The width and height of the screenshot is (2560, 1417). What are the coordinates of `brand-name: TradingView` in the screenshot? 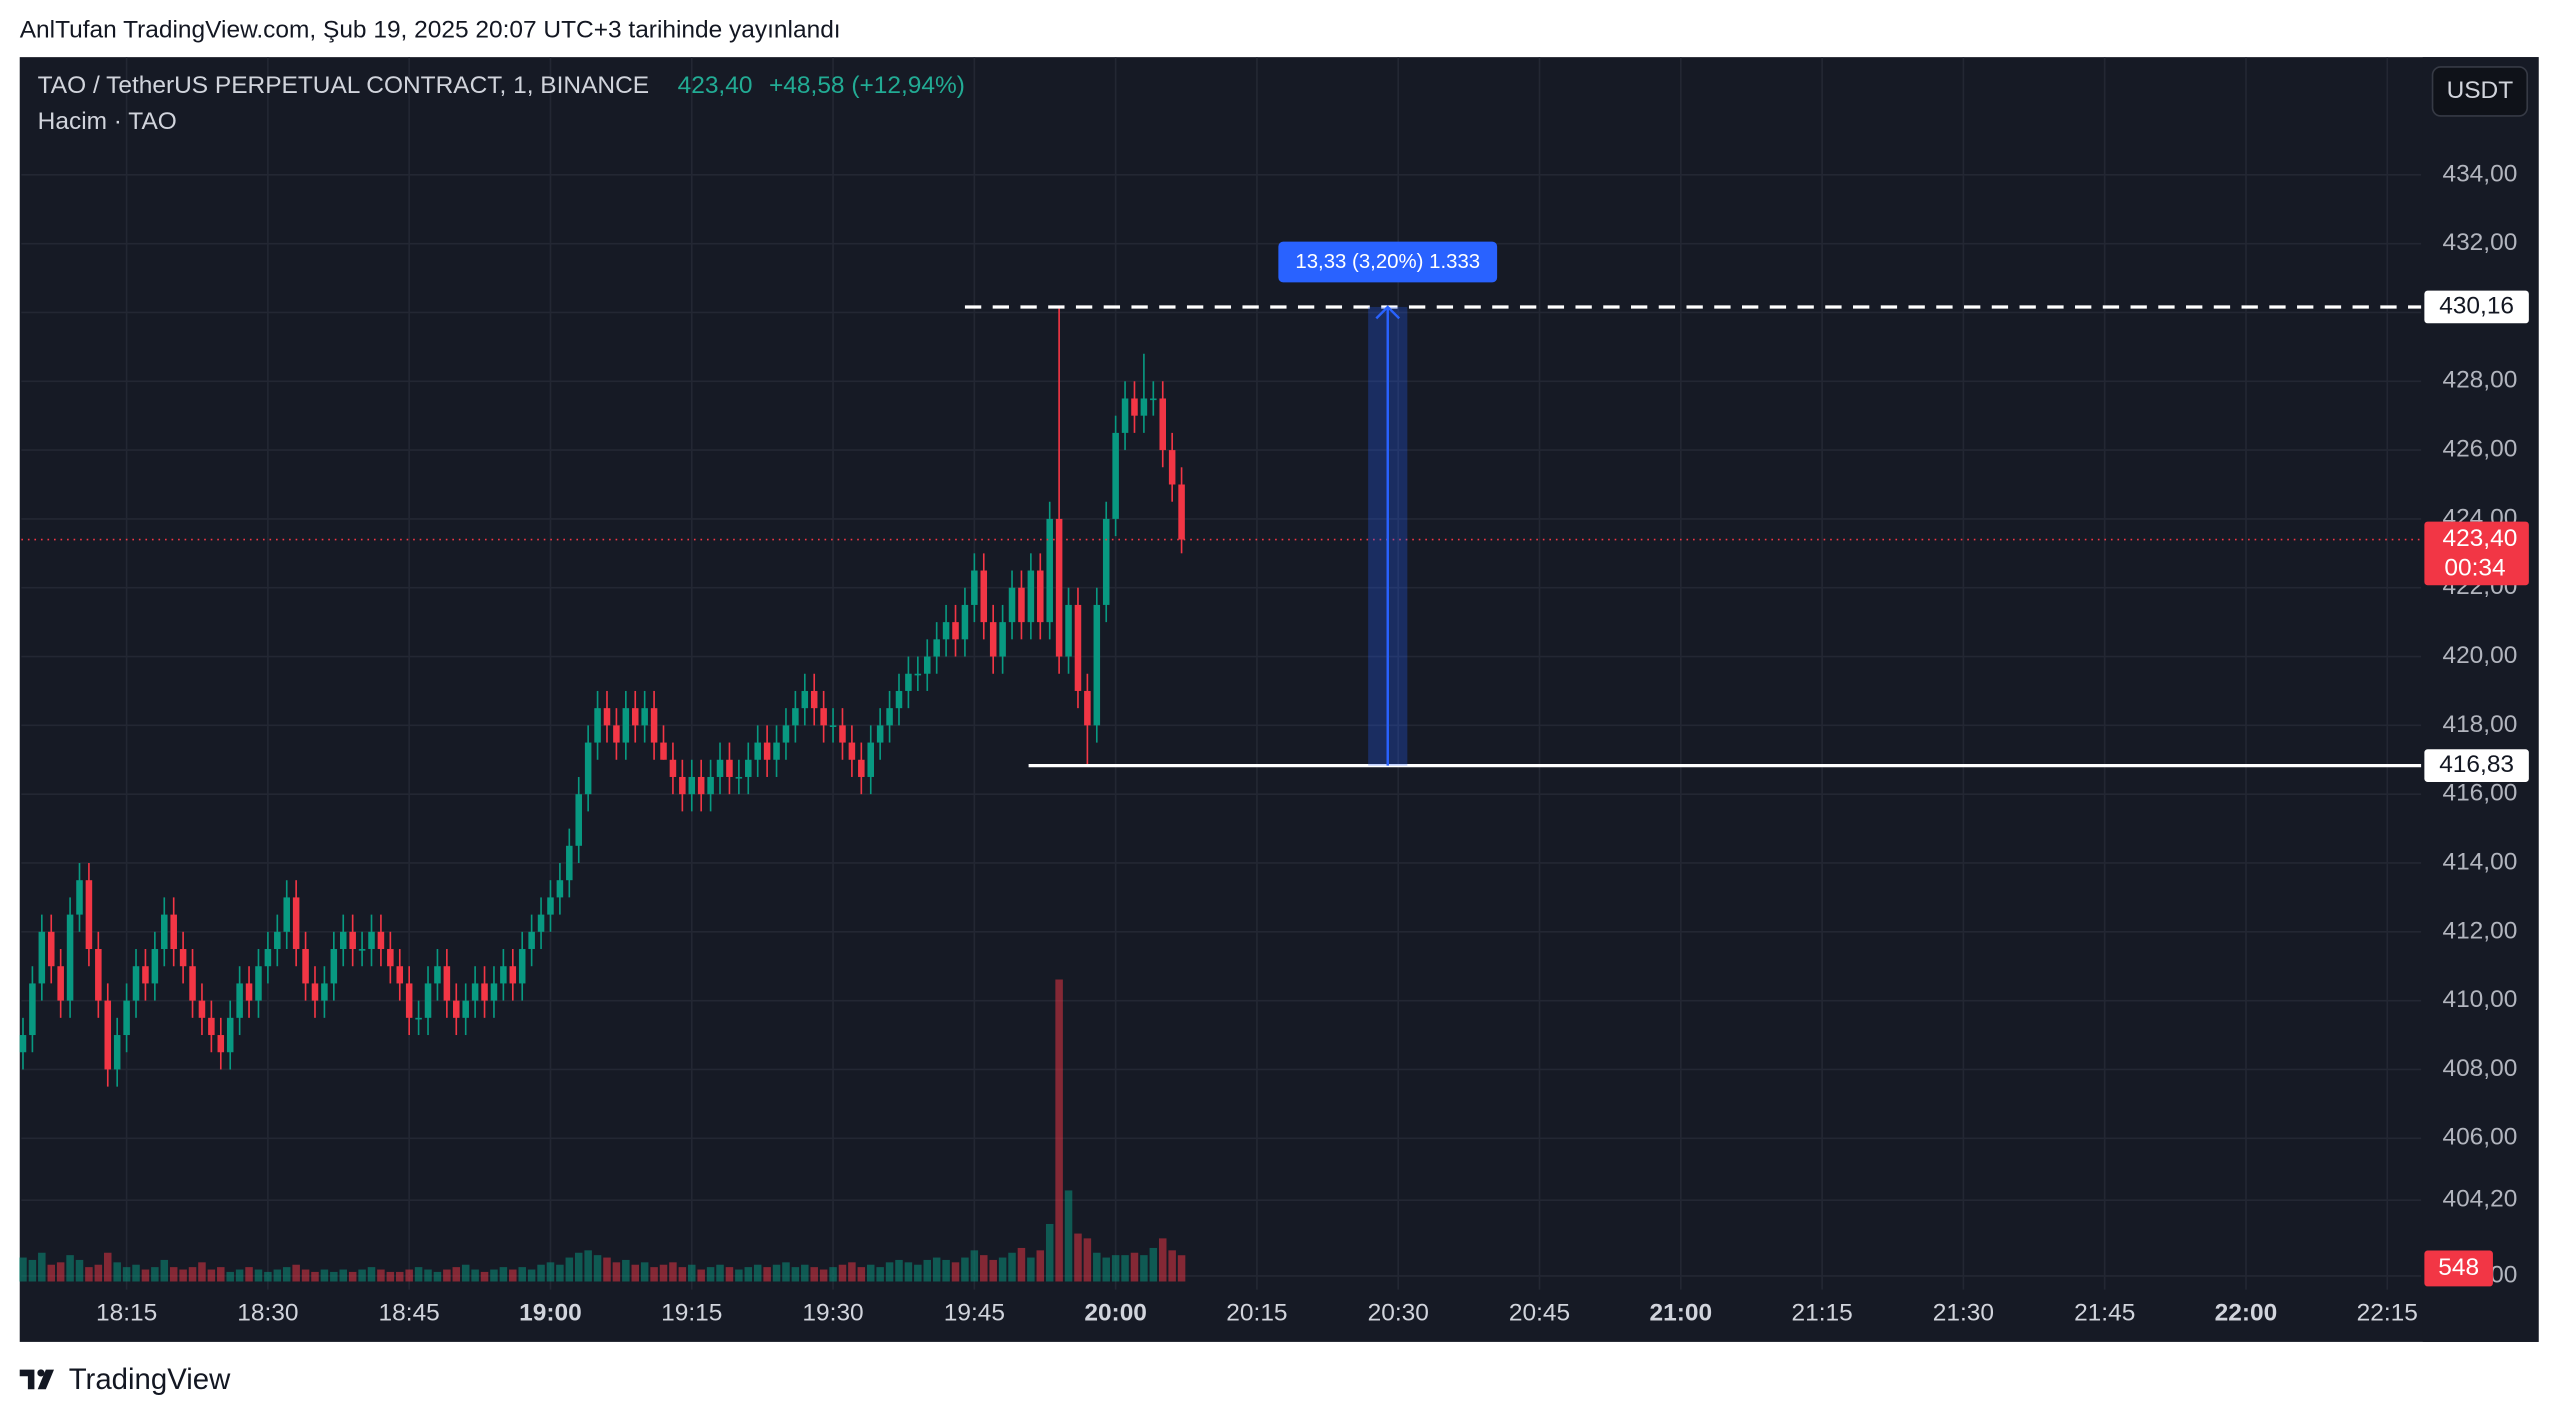 It's located at (150, 1379).